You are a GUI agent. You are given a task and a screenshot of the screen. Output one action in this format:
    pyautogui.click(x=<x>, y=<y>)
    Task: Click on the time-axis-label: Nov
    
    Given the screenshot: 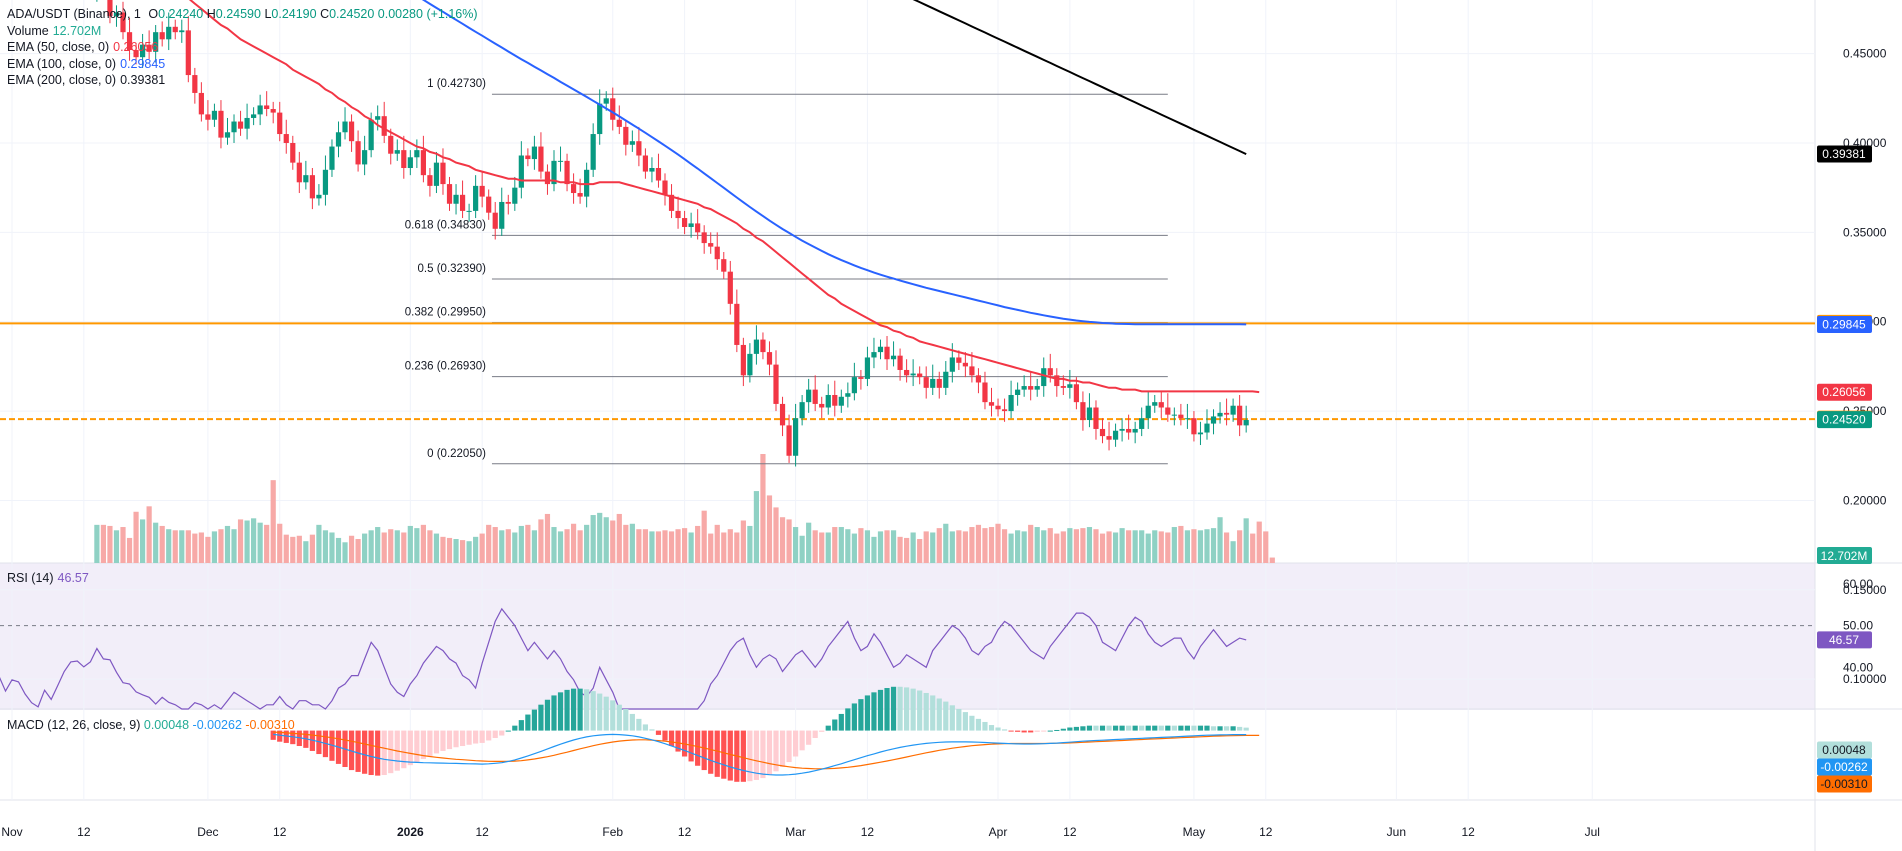 What is the action you would take?
    pyautogui.click(x=11, y=832)
    